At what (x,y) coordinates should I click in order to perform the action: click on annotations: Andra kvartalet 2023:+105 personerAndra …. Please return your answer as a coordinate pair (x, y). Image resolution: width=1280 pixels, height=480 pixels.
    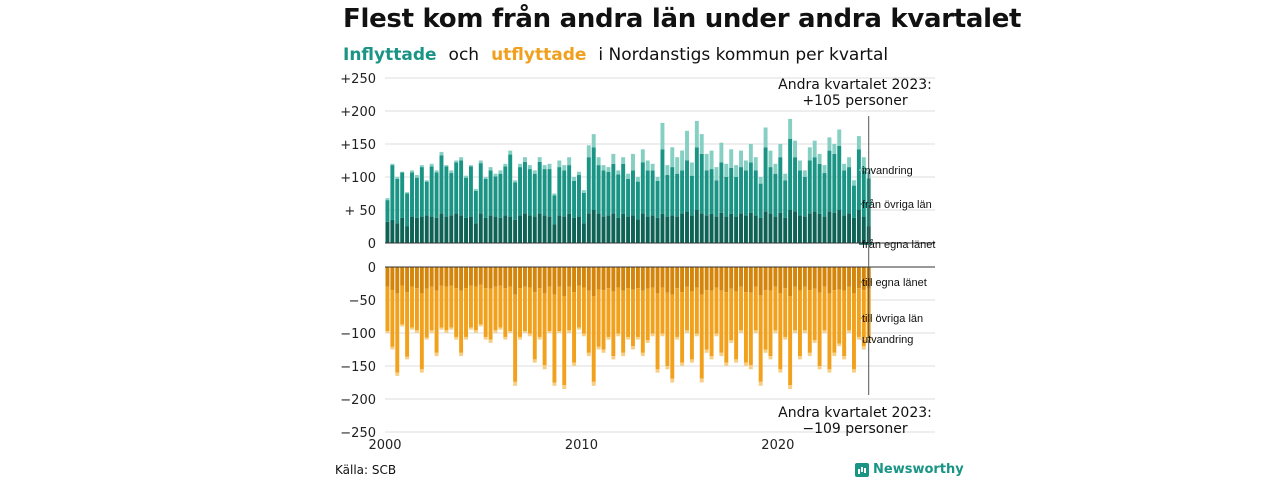
    Looking at the image, I should click on (856, 257).